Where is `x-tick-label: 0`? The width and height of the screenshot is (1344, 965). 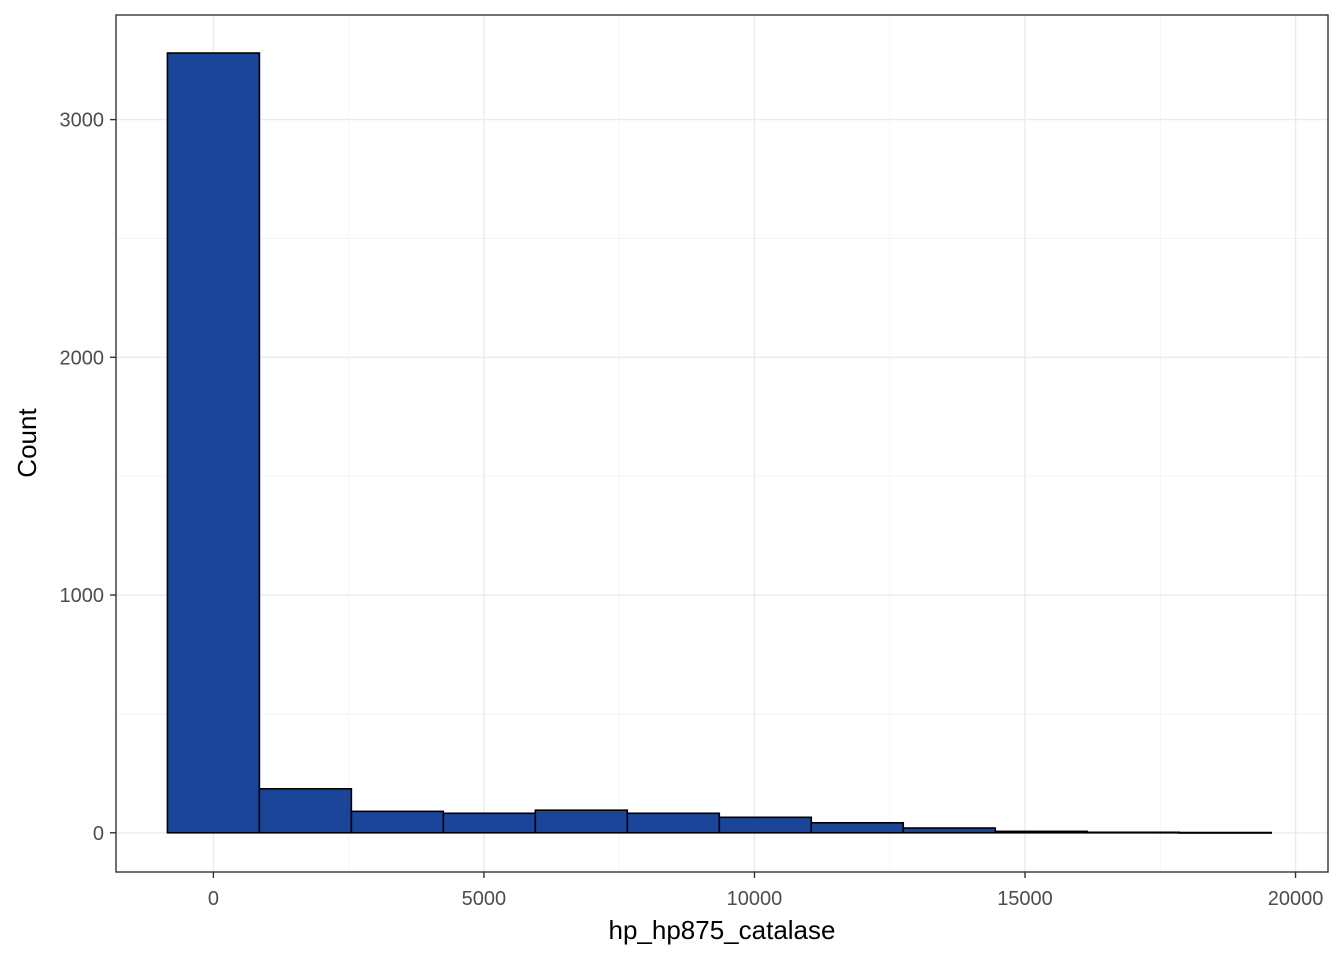 x-tick-label: 0 is located at coordinates (213, 899).